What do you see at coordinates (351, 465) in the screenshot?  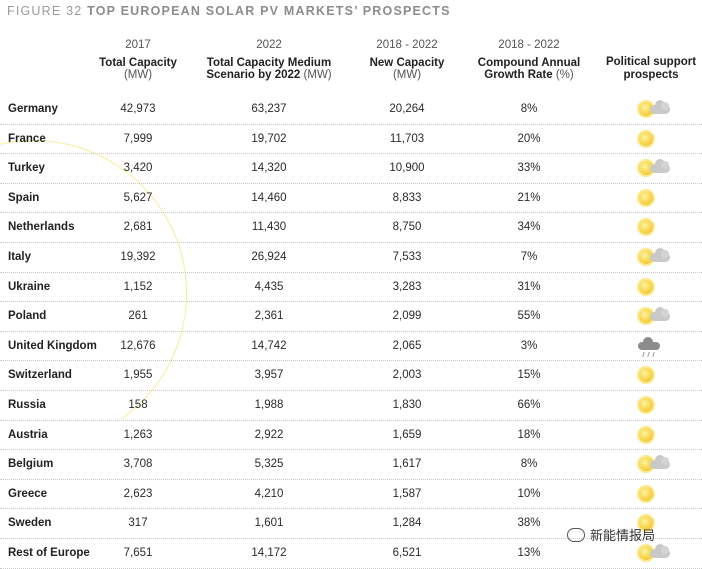 I see `table-row: Belgium 3,708 5,325 1,617 8%` at bounding box center [351, 465].